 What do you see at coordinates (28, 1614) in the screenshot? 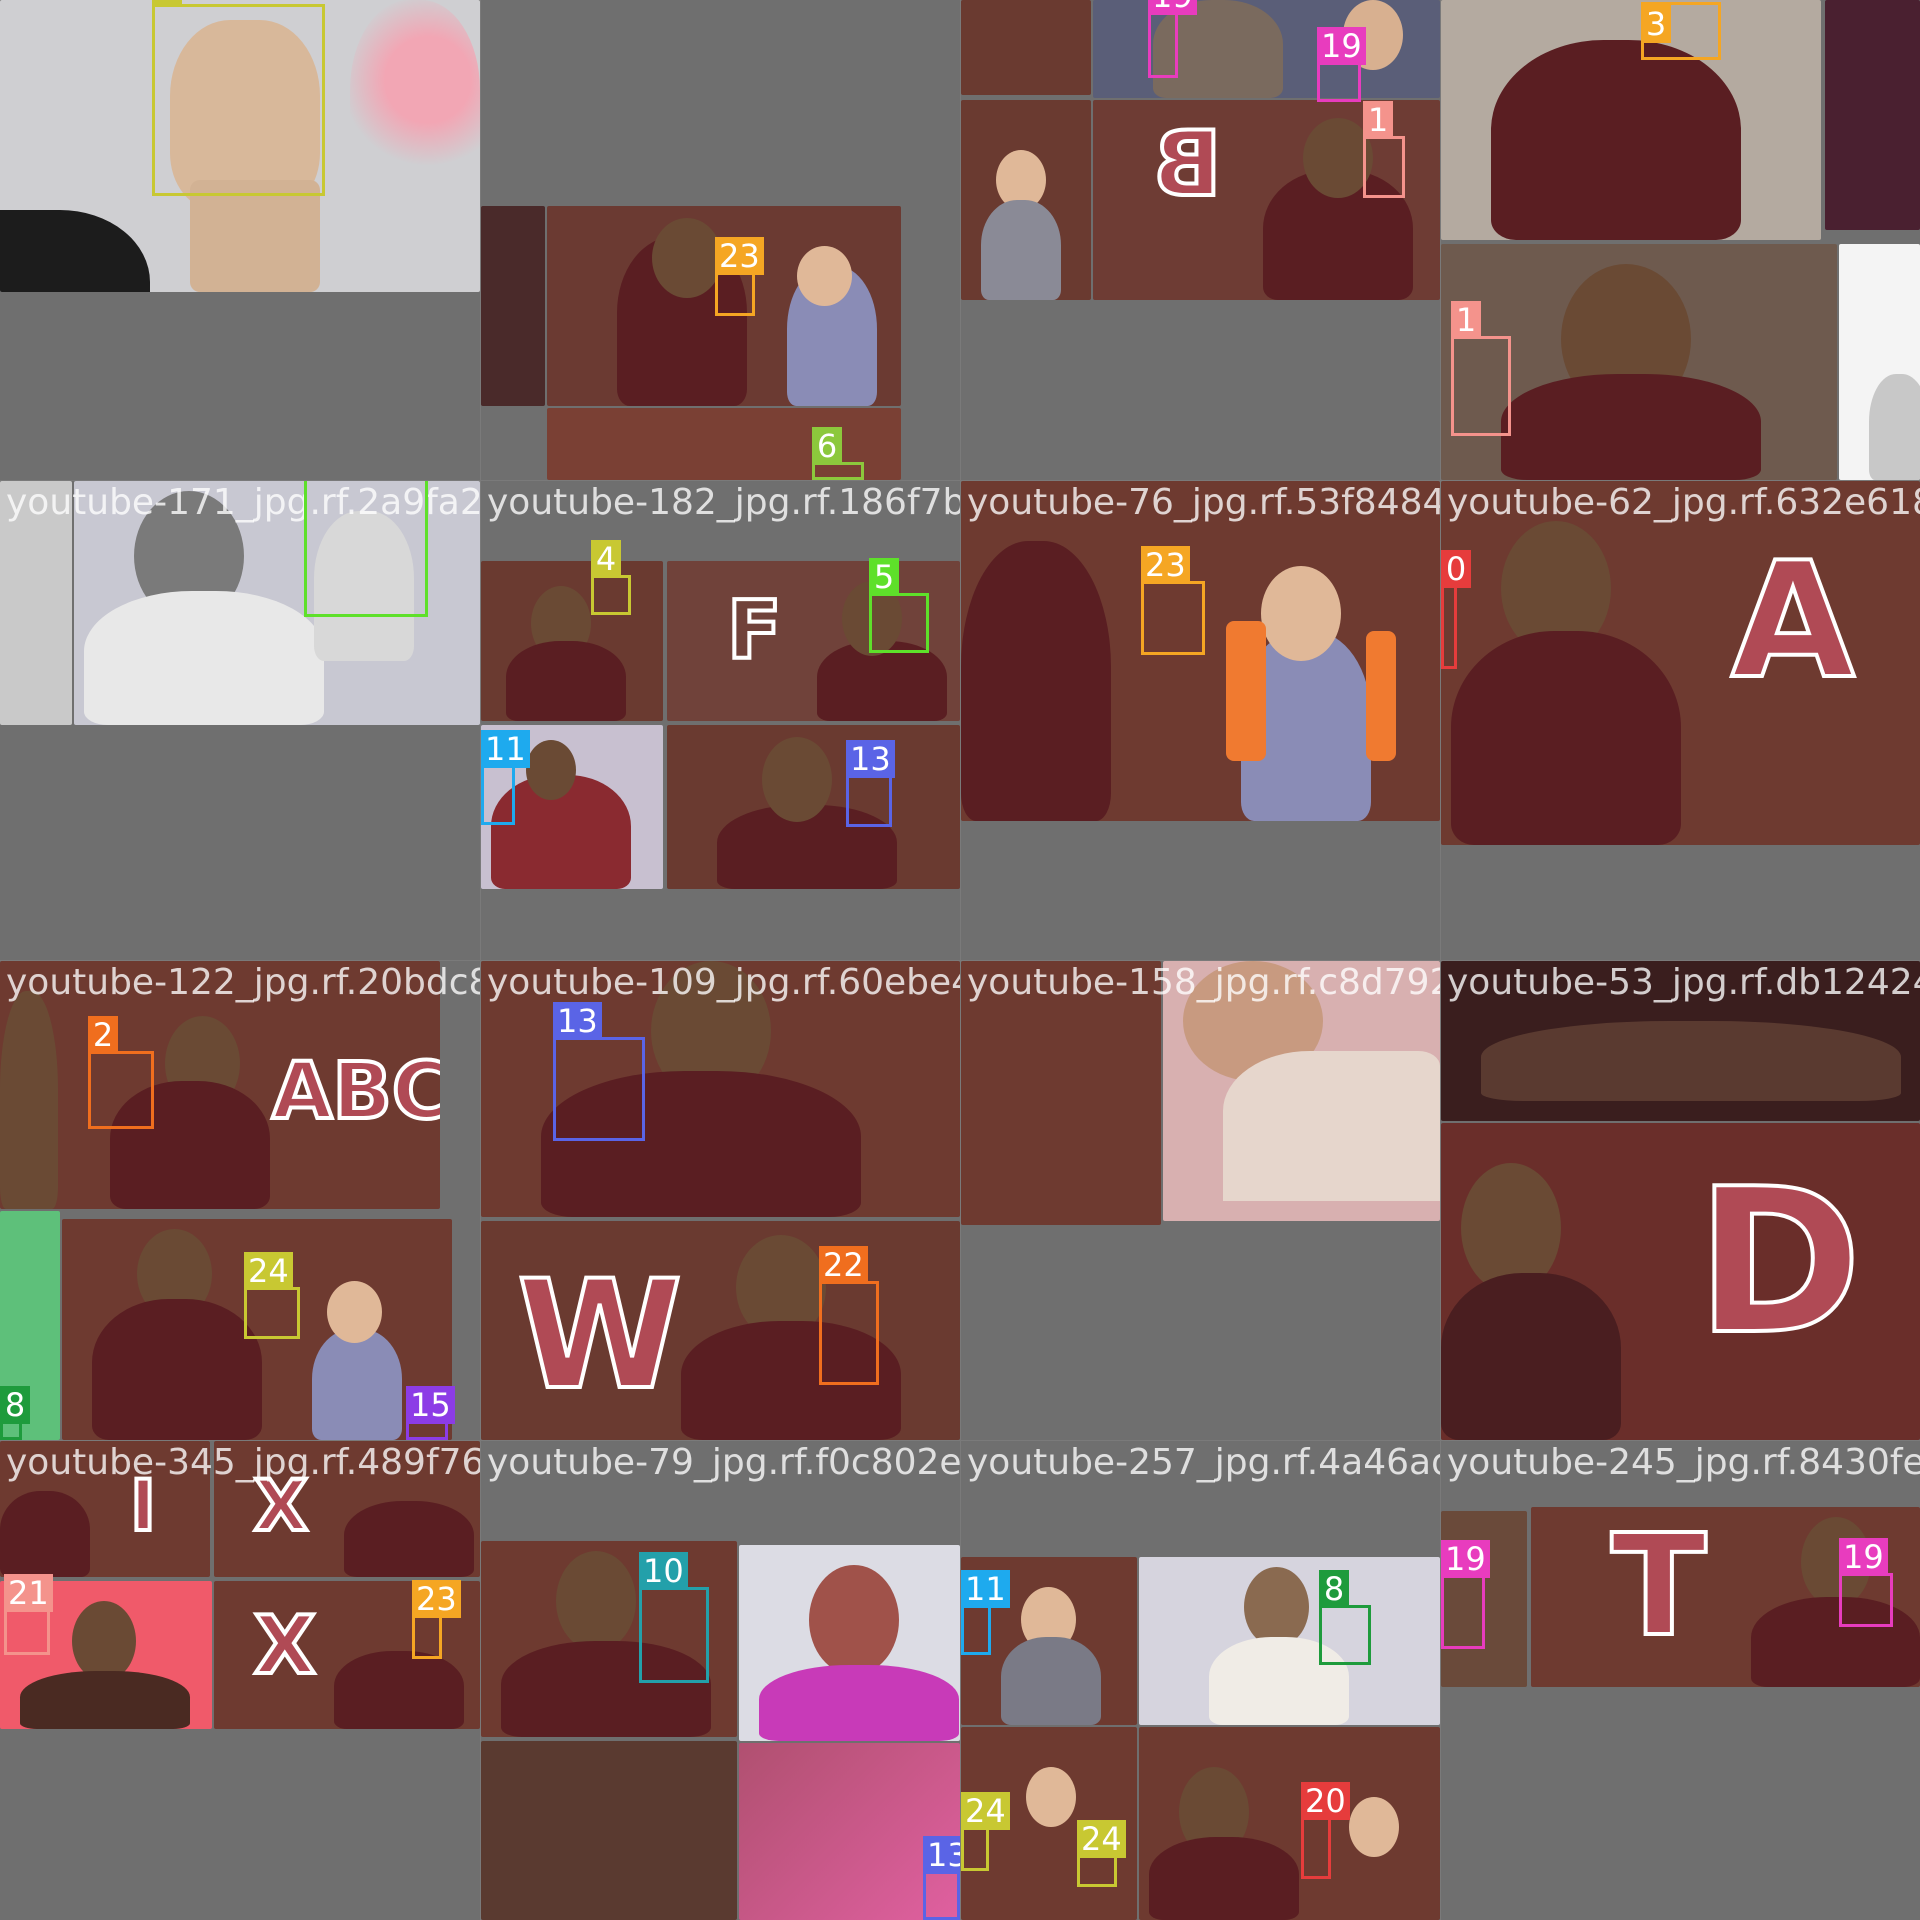
I see `bbox: 21` at bounding box center [28, 1614].